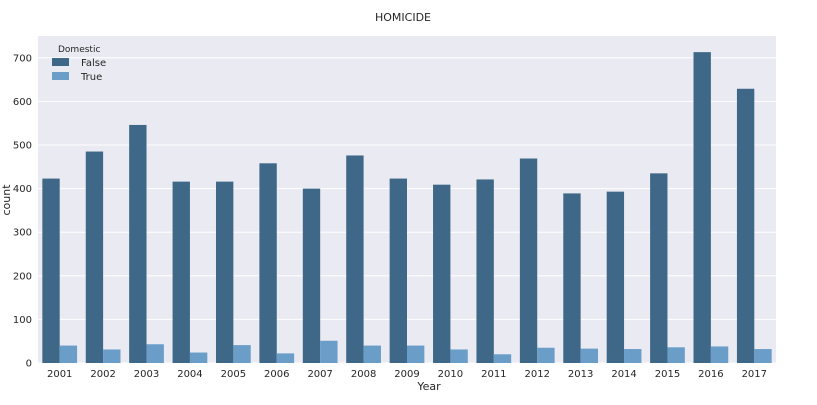 The height and width of the screenshot is (405, 817). I want to click on bar-true-2014, so click(633, 356).